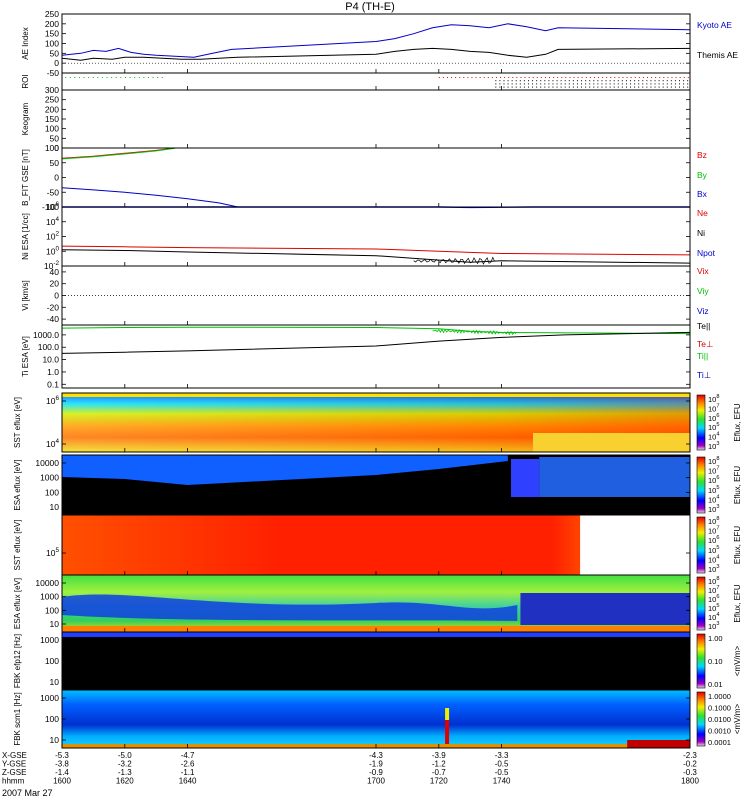  What do you see at coordinates (719, 719) in the screenshot?
I see `colorbar-tick-label: 0.0100` at bounding box center [719, 719].